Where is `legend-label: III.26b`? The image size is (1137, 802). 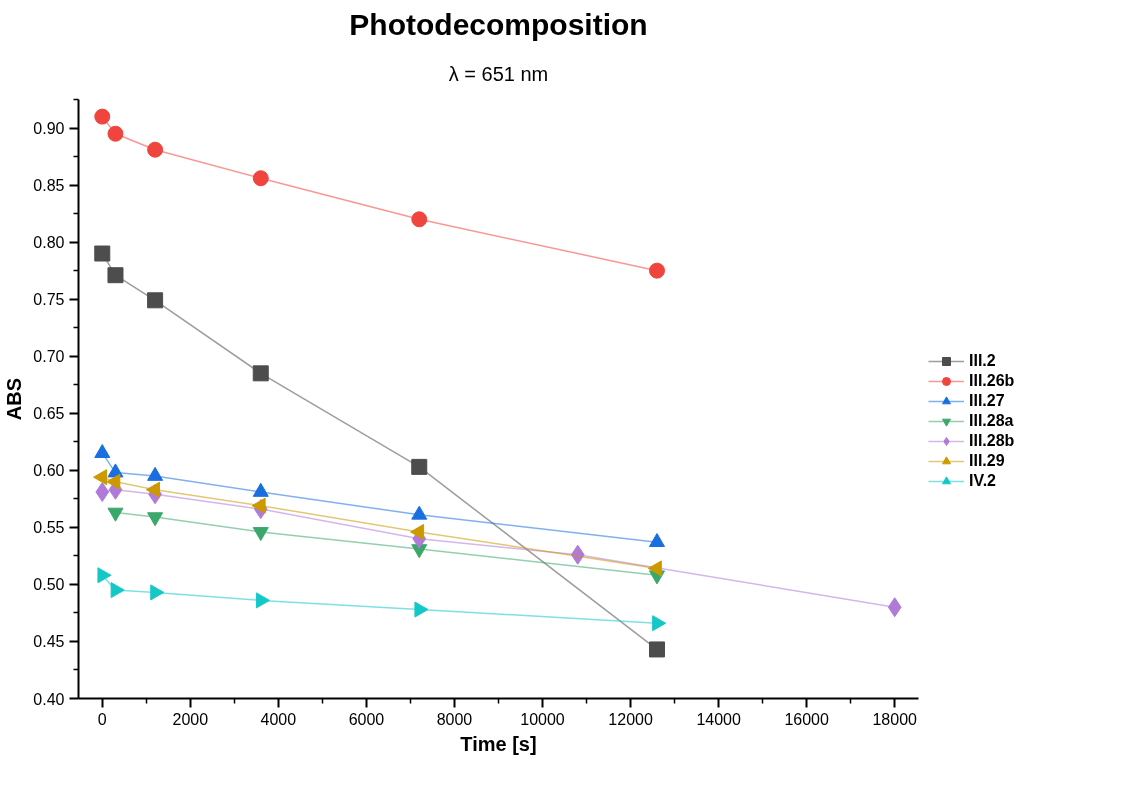 legend-label: III.26b is located at coordinates (992, 381).